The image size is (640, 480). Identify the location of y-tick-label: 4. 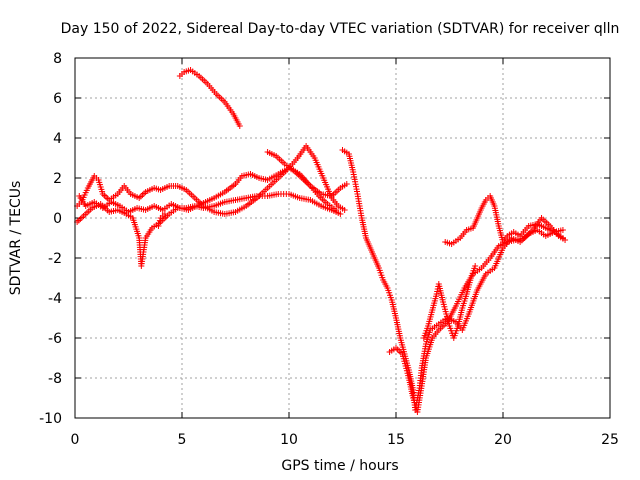
(57, 139).